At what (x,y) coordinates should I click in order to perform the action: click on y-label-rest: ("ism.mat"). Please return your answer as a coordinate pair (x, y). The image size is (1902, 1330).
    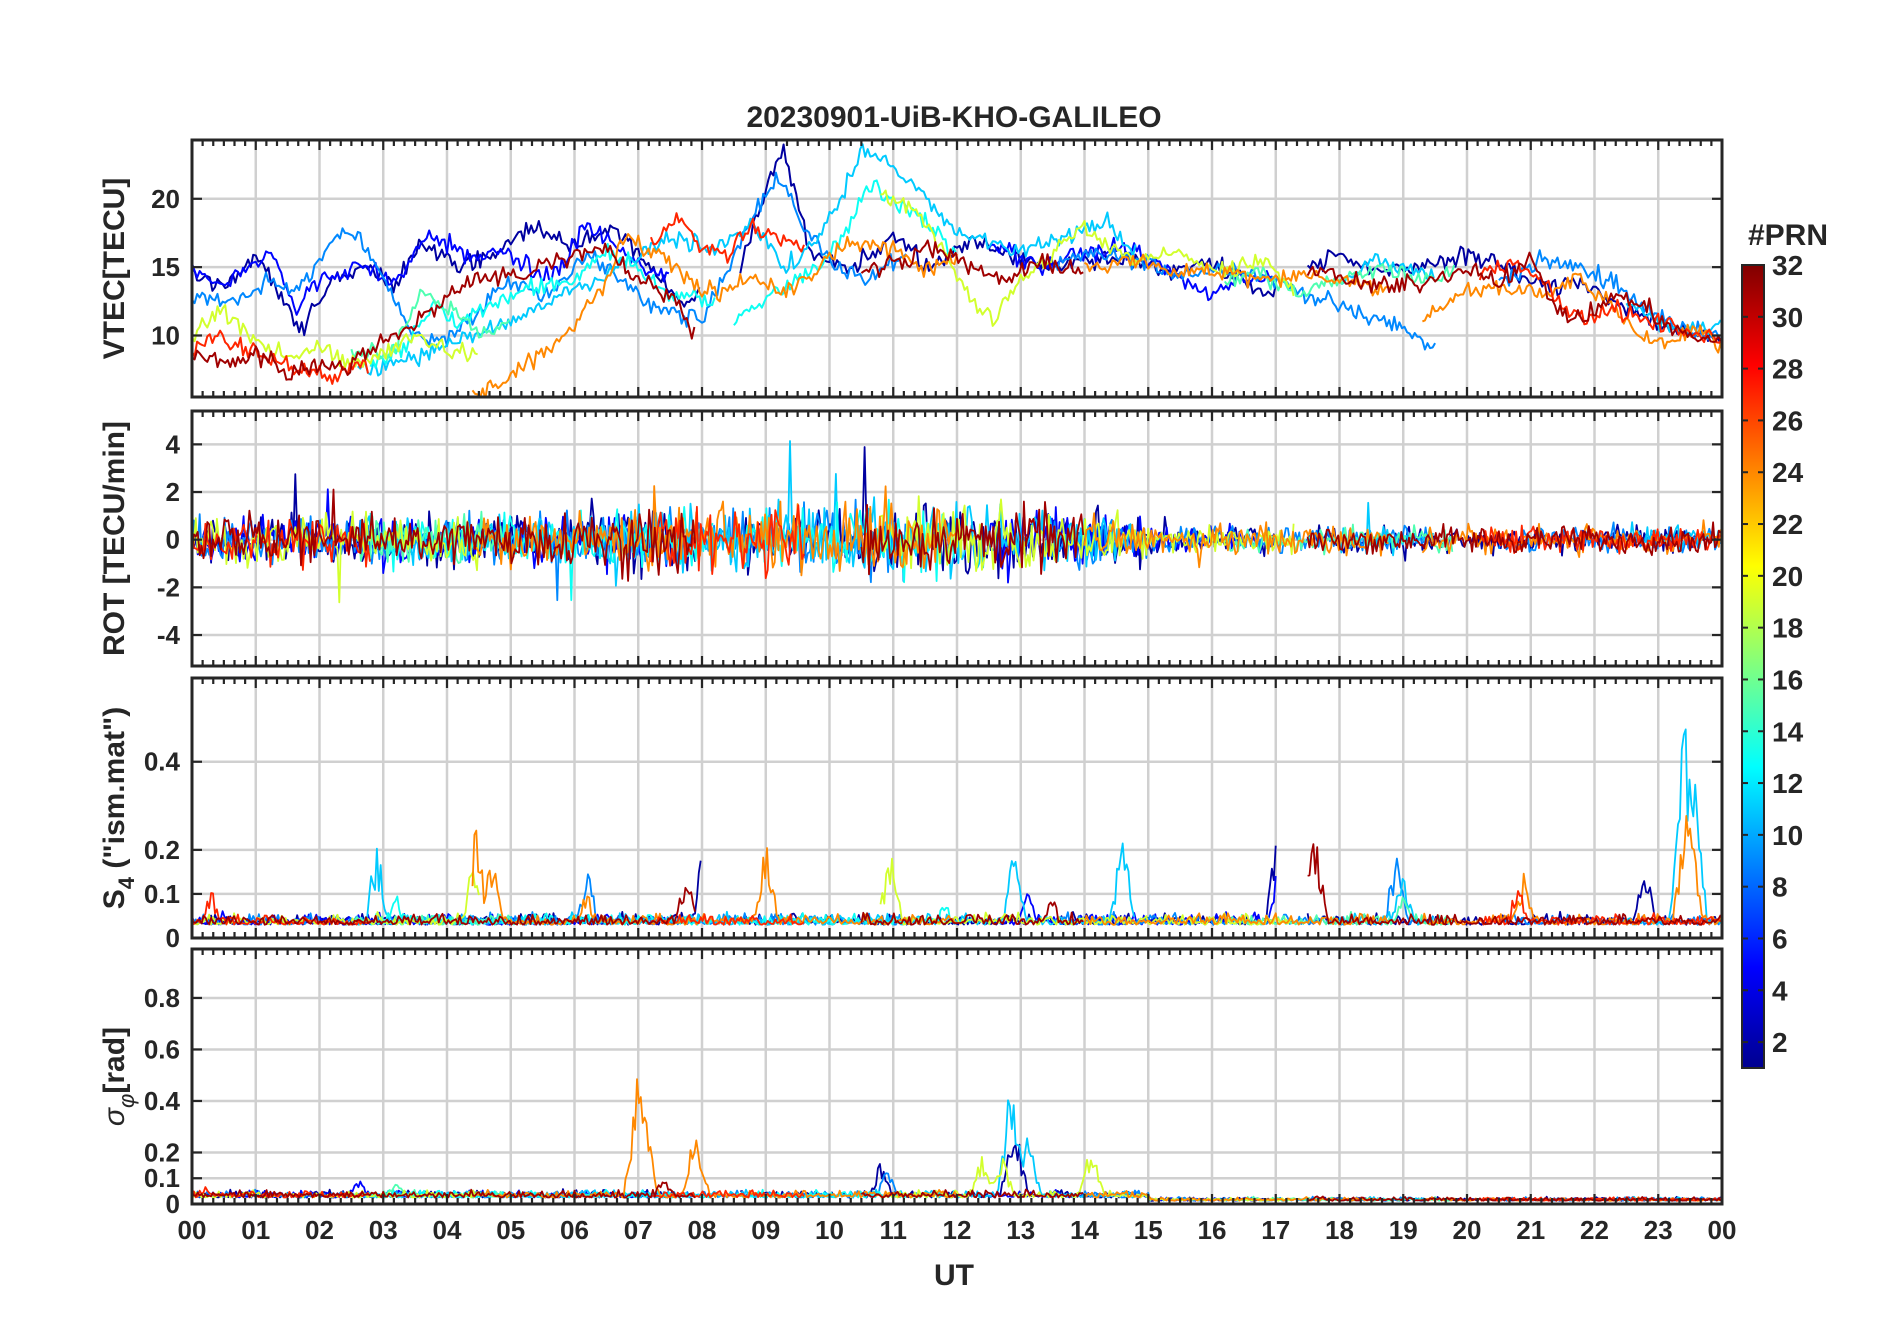
    Looking at the image, I should click on (114, 792).